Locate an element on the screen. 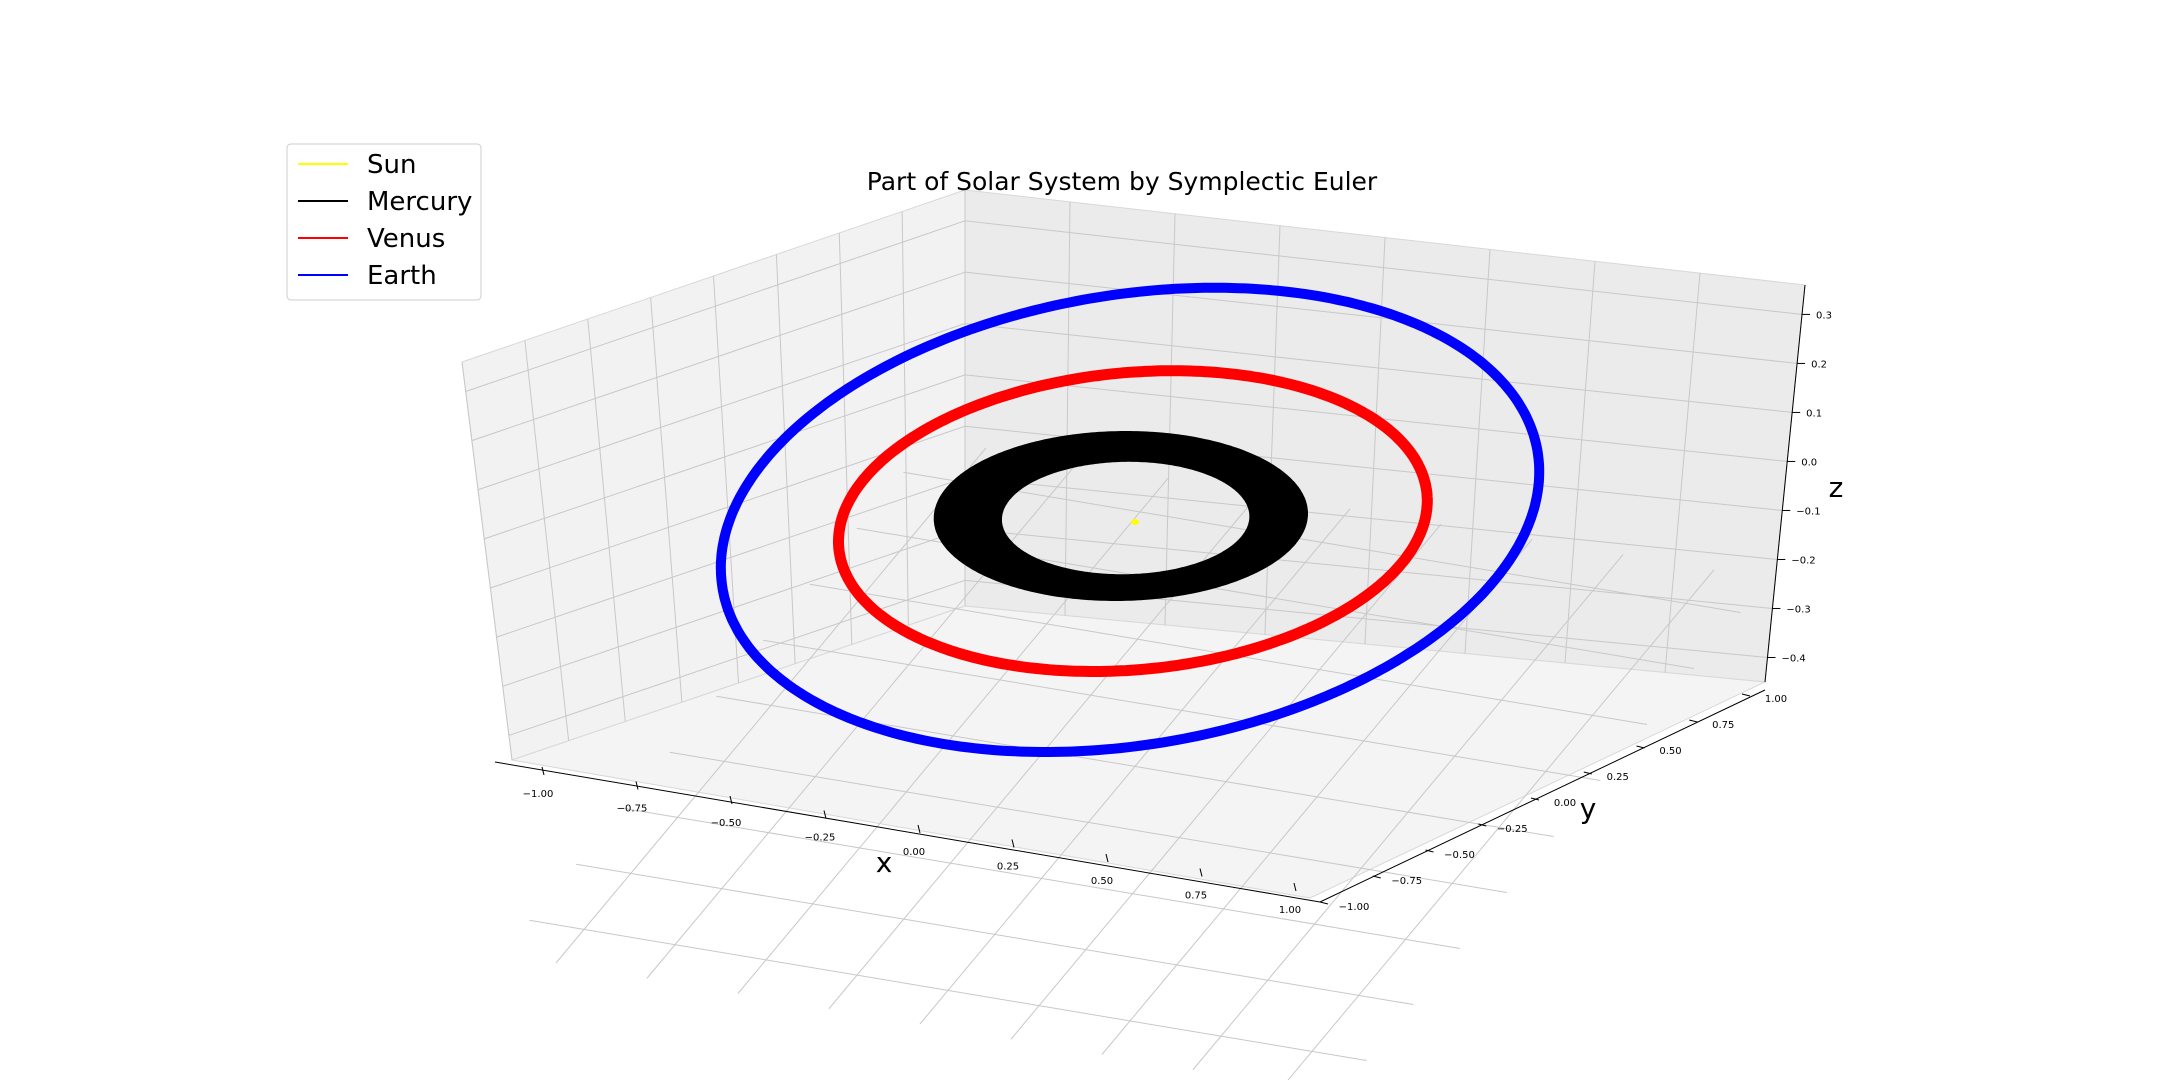 The image size is (2160, 1080). chart-title: Part of Solar System by Symplectic Euler is located at coordinates (1122, 181).